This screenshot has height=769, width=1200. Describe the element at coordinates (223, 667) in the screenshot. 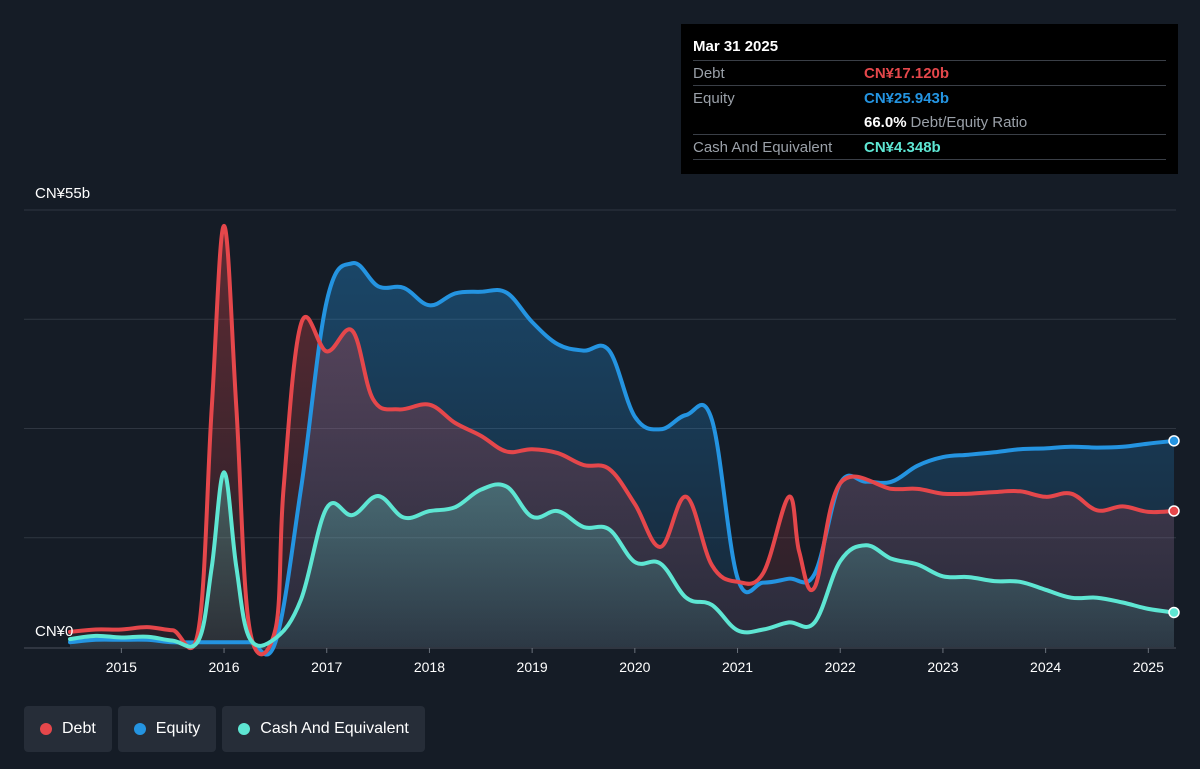

I see `x-tick-label-2016: 2016` at that location.